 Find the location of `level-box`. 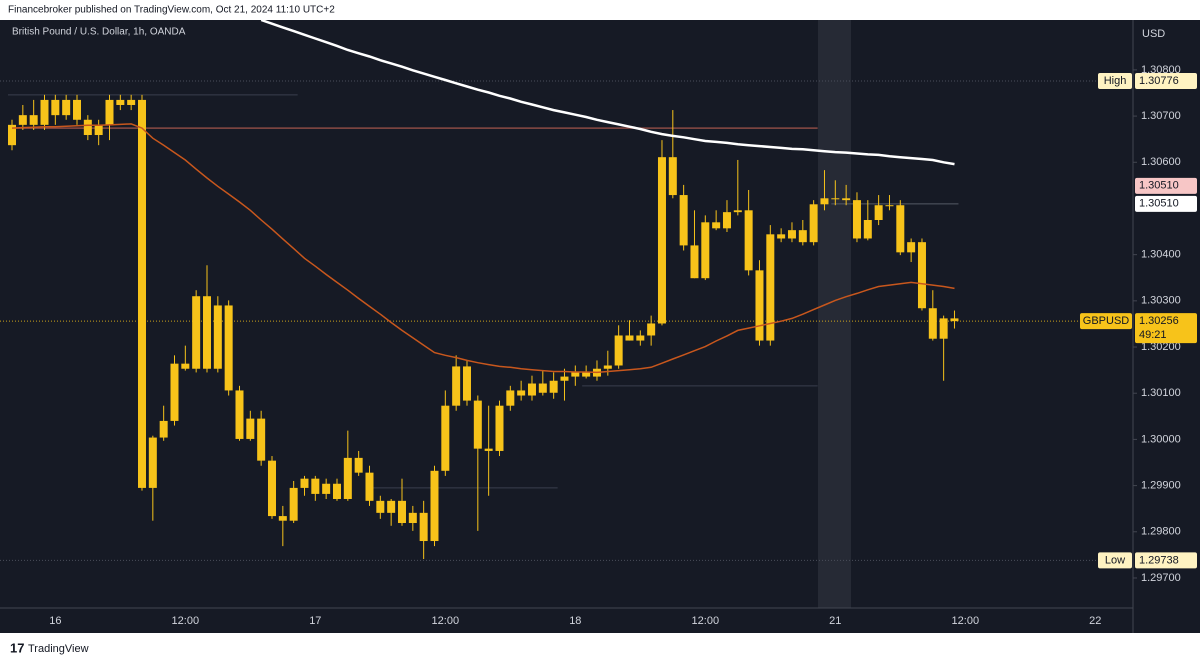

level-box is located at coordinates (1166, 185).